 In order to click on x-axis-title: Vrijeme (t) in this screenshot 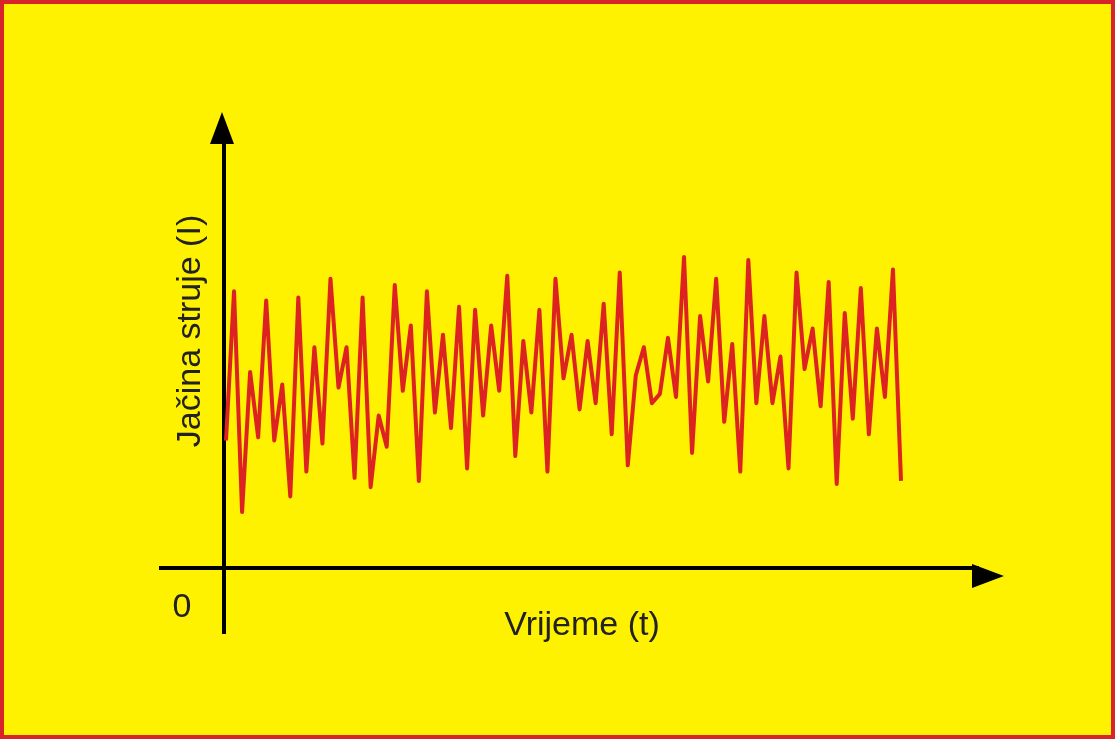, I will do `click(582, 623)`.